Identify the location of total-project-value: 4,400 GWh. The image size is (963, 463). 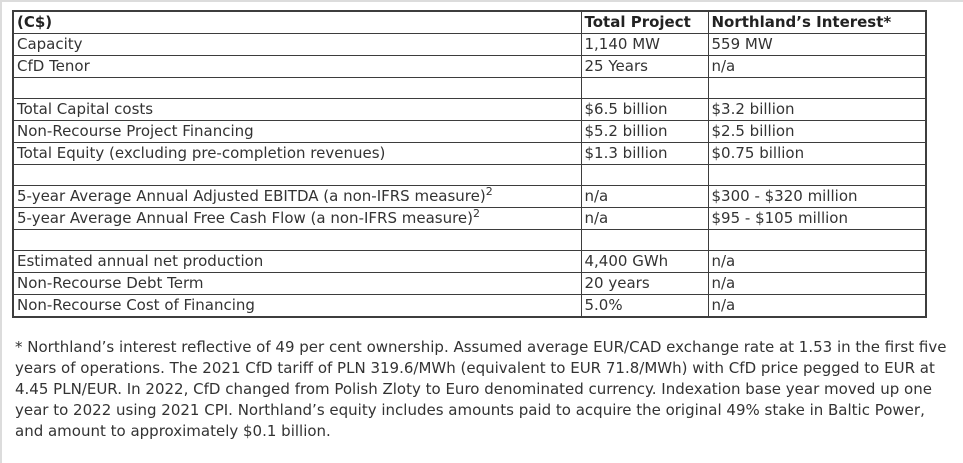
(644, 261).